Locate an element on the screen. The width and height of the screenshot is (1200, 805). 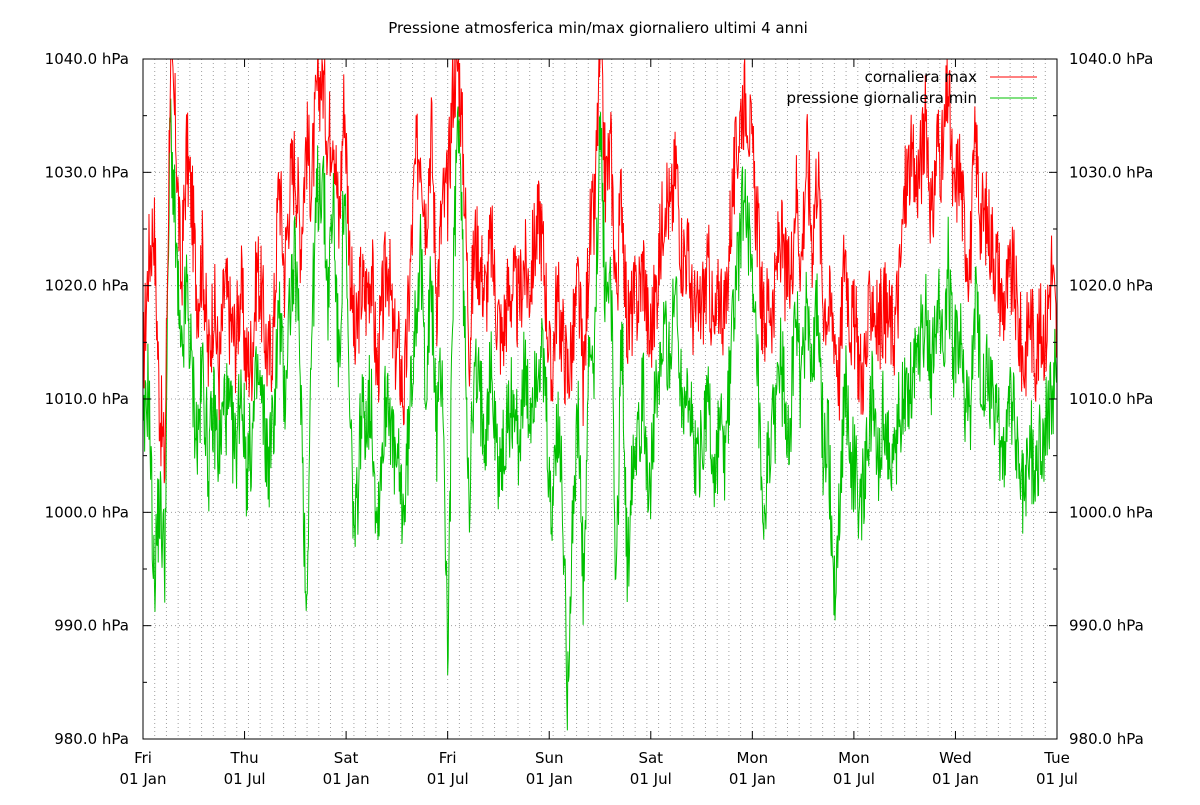
y-tick-label-right: 1010.0 hPa is located at coordinates (1111, 399).